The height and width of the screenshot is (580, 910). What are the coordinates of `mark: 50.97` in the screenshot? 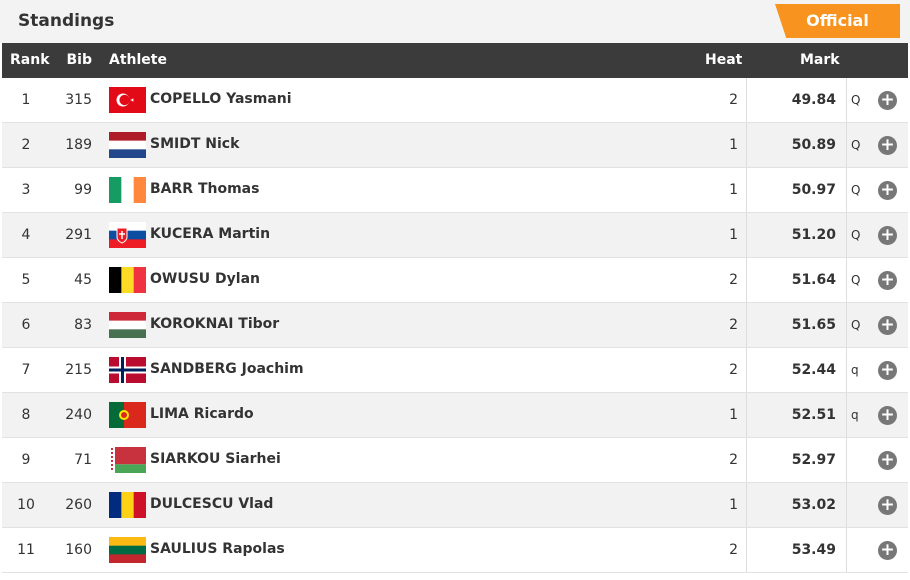 It's located at (813, 190).